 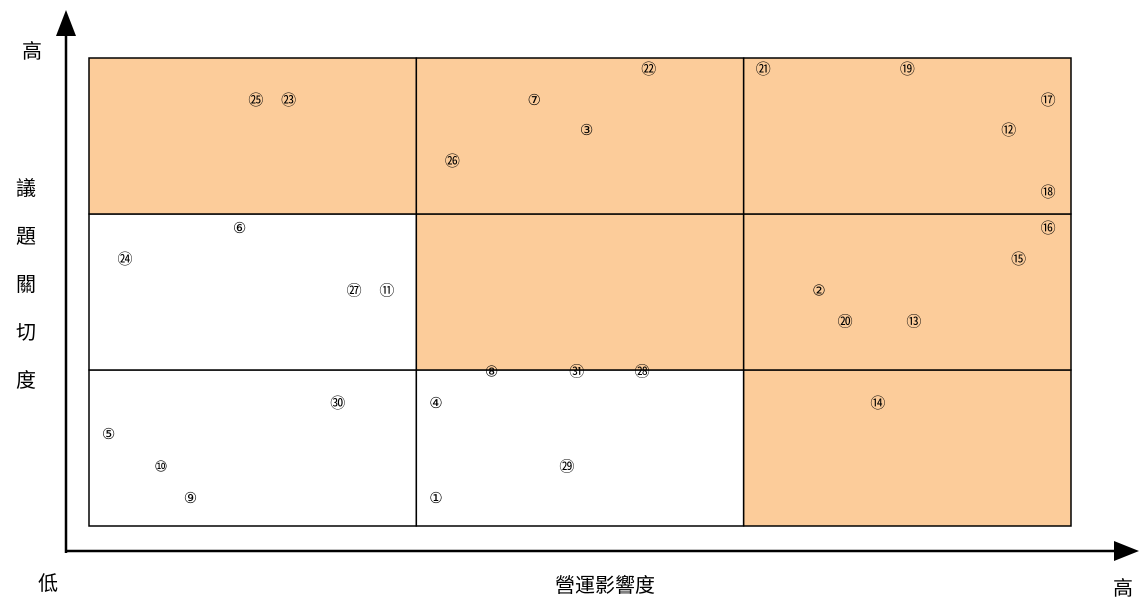 What do you see at coordinates (337, 403) in the screenshot?
I see `data-point: ㉚` at bounding box center [337, 403].